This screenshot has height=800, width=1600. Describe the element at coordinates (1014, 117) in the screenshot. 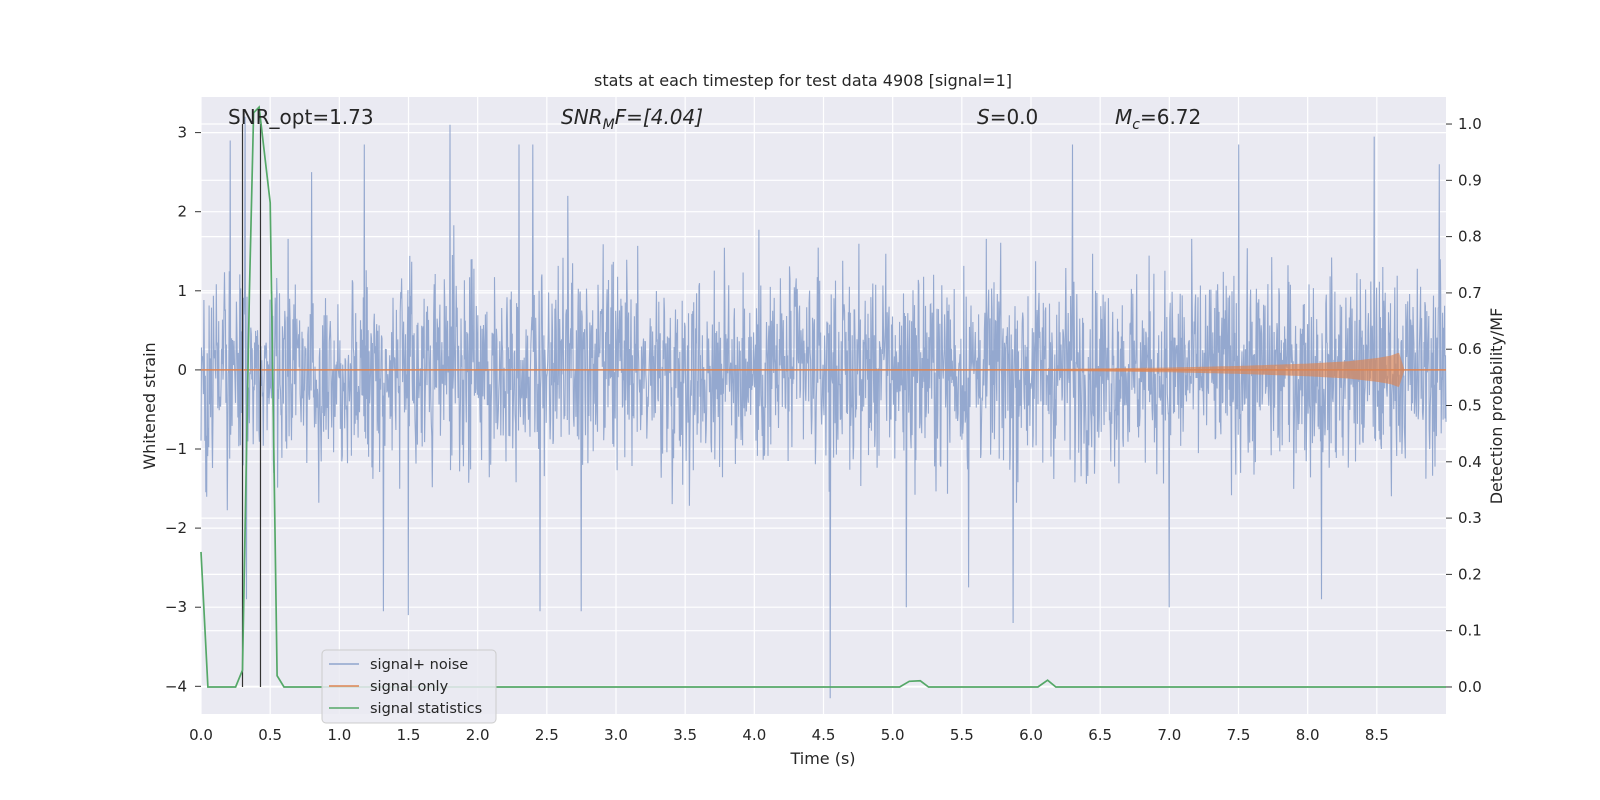

I see `annotation-s-value: =0.0` at that location.